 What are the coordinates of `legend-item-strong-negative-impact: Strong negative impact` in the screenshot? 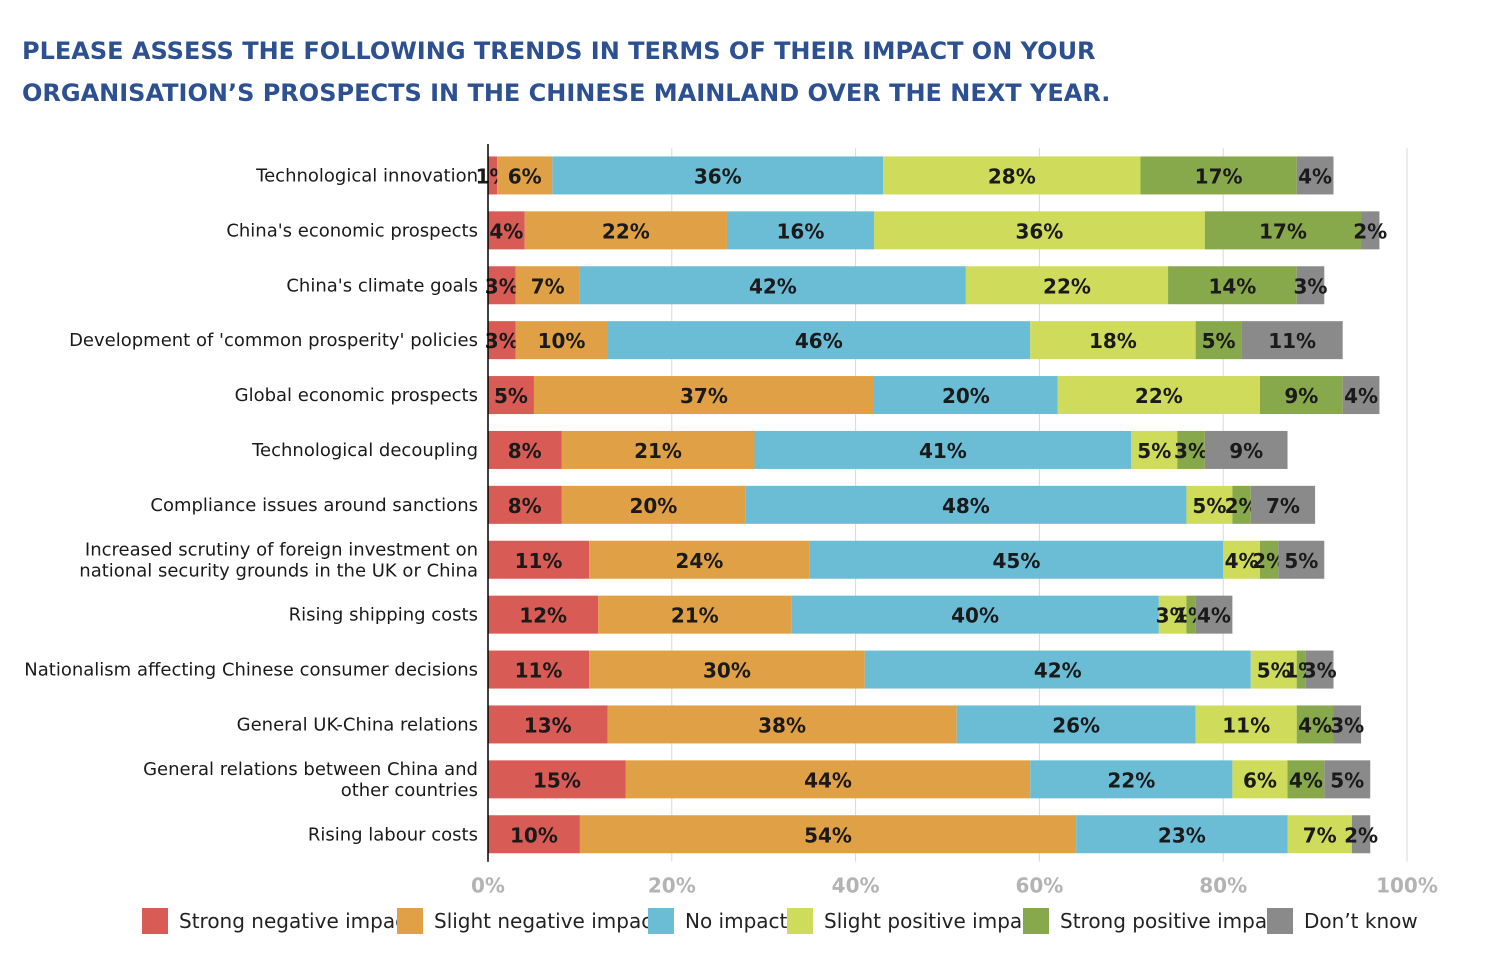 It's located at (278, 921).